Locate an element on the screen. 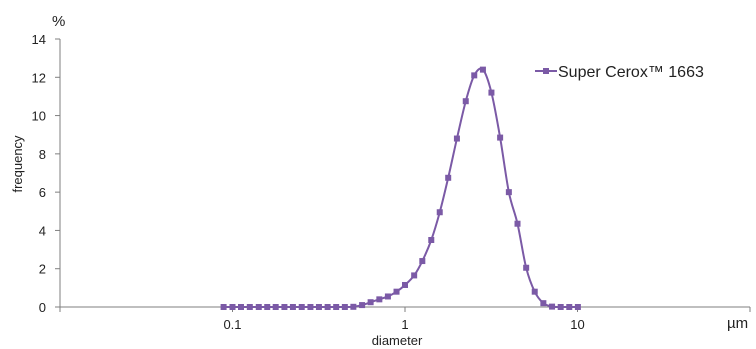 This screenshot has width=756, height=349. y-unit-label: % is located at coordinates (58, 21).